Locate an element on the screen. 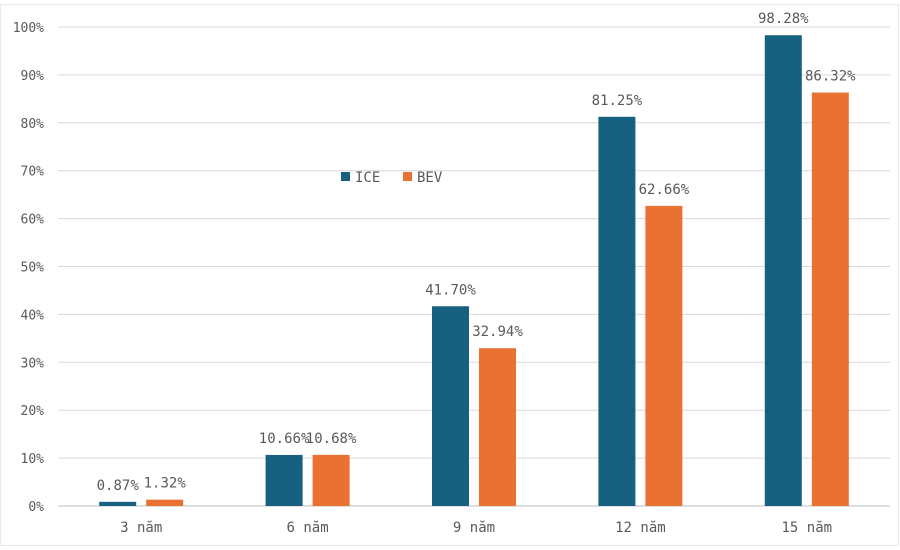  y-tick-label: 90% is located at coordinates (33, 76).